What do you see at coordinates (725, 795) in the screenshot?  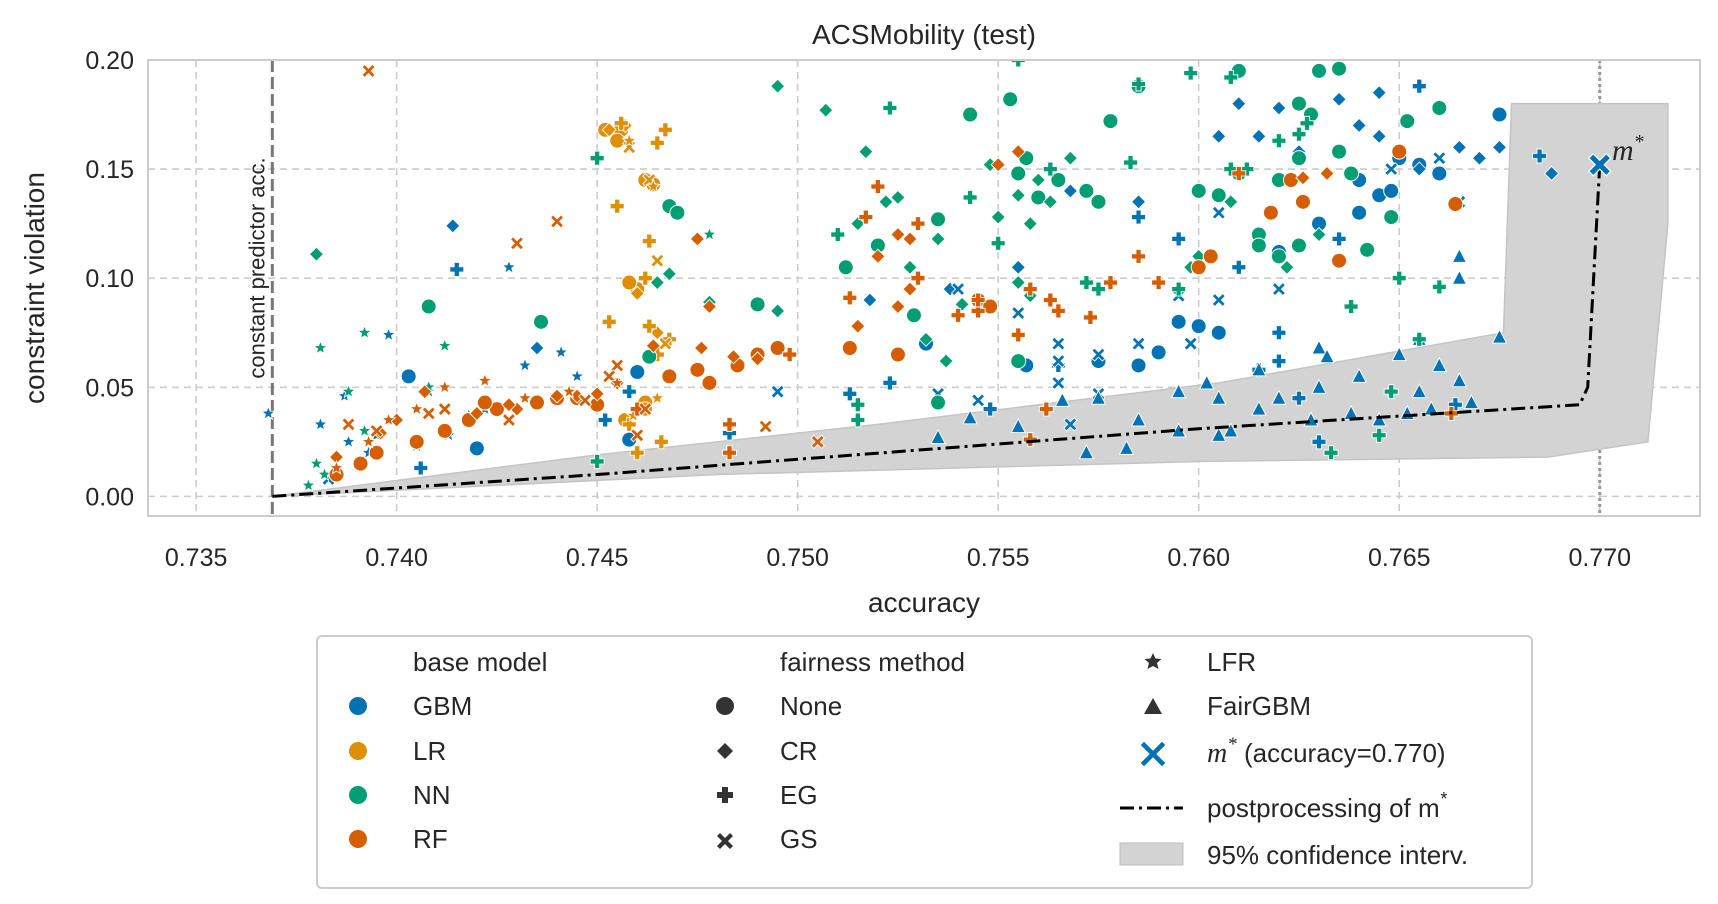 I see `legend-eg-marker` at bounding box center [725, 795].